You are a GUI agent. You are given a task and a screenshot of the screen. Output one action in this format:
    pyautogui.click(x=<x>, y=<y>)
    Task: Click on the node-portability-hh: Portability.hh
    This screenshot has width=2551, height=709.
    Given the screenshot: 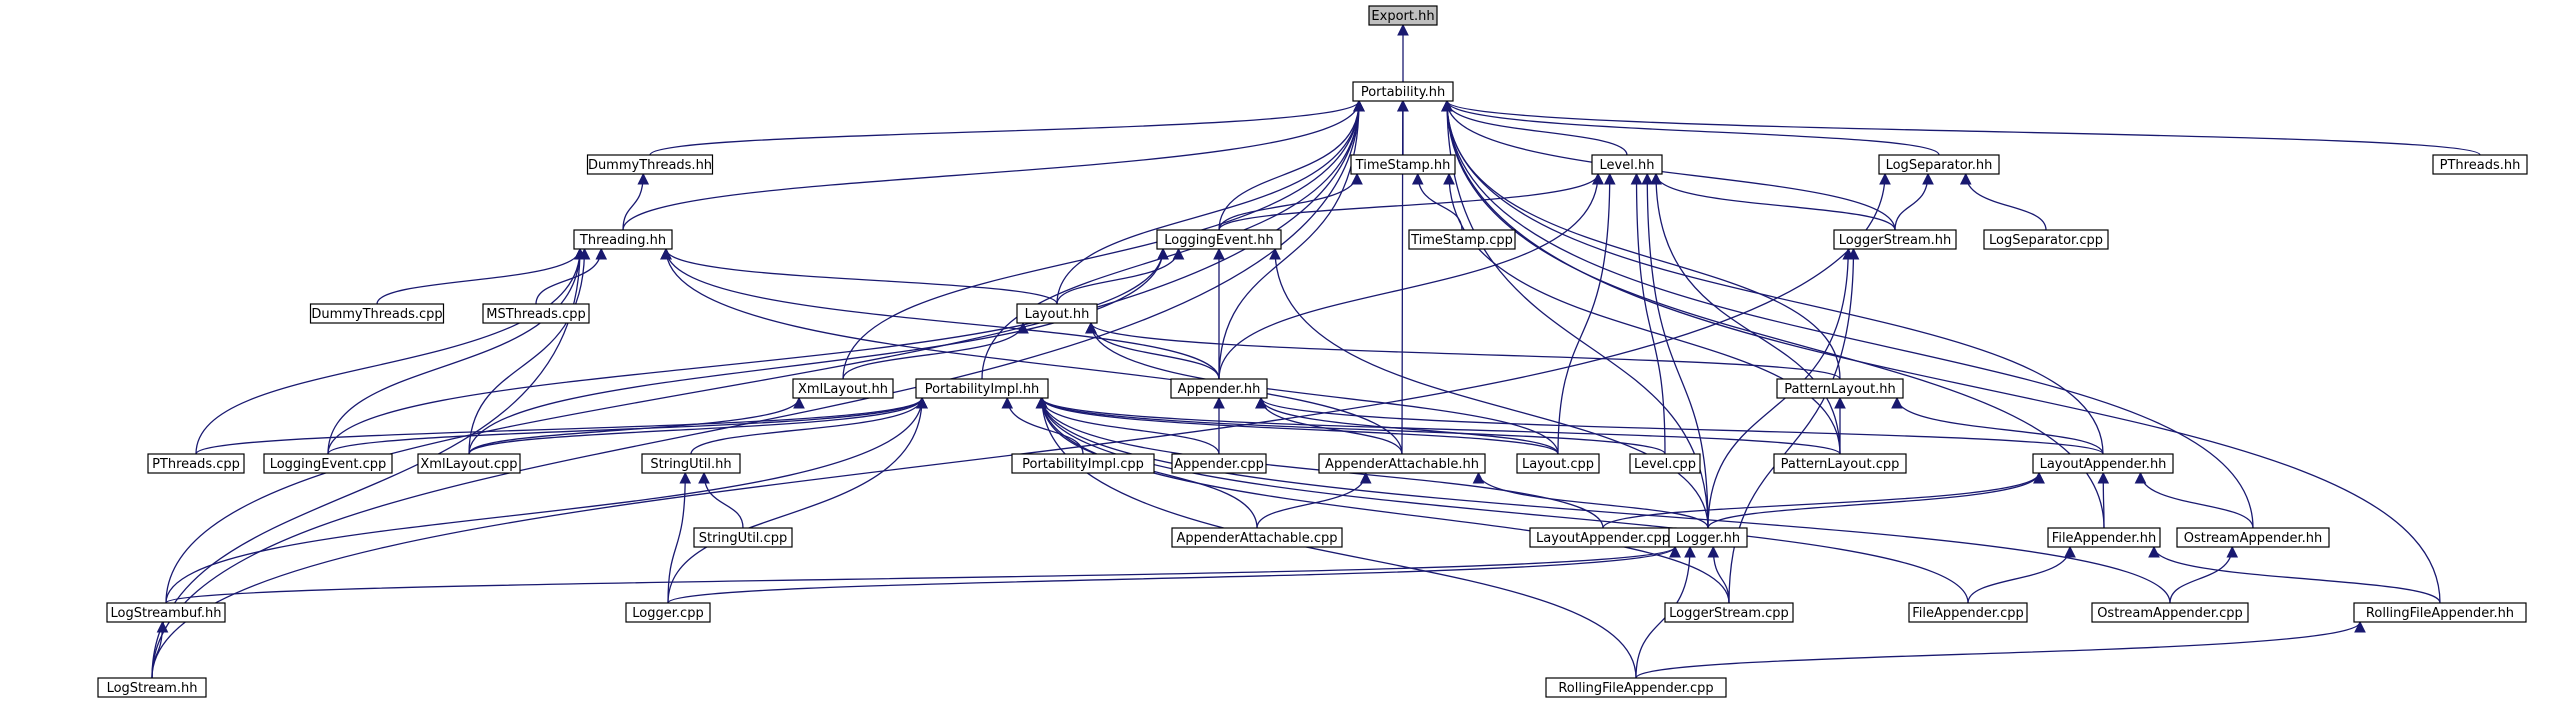 What is the action you would take?
    pyautogui.click(x=1403, y=91)
    